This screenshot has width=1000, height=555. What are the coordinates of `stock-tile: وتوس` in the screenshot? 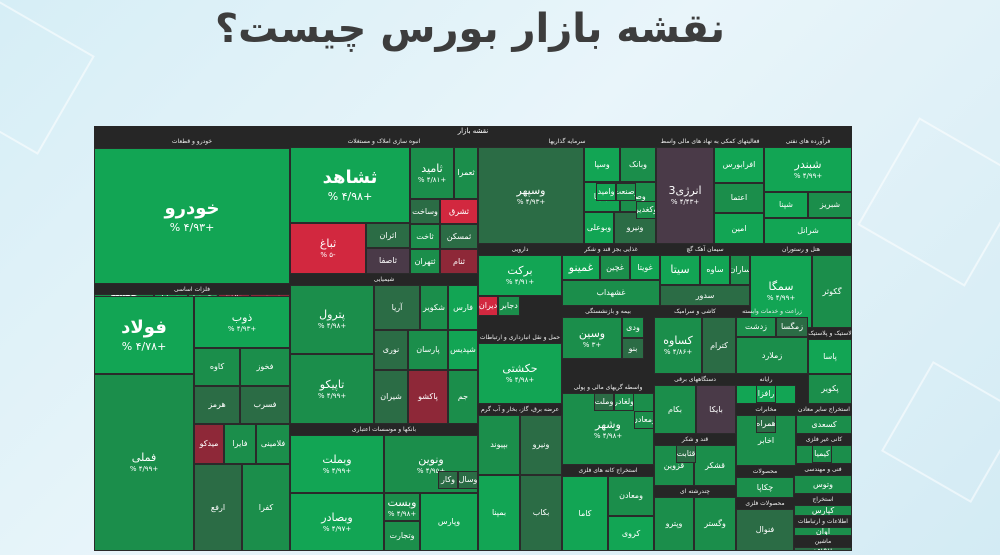 It's located at (823, 484).